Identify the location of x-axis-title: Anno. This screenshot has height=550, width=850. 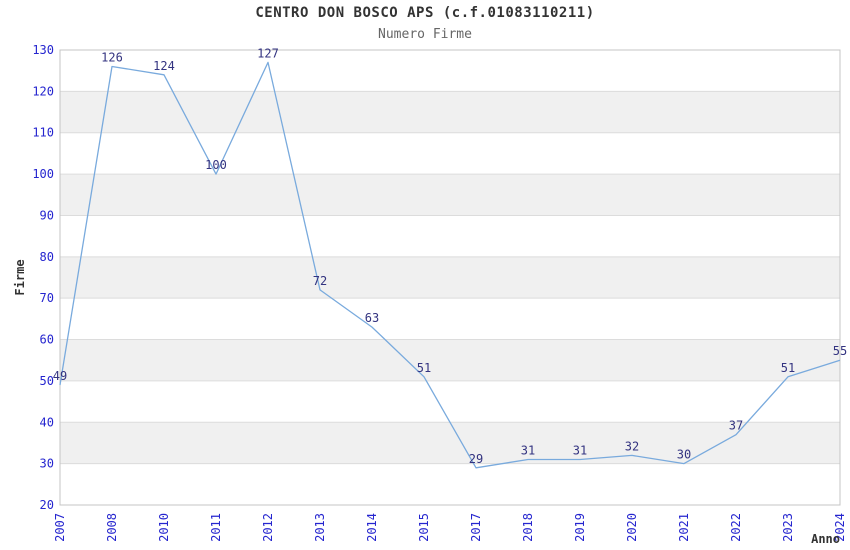
(825, 539).